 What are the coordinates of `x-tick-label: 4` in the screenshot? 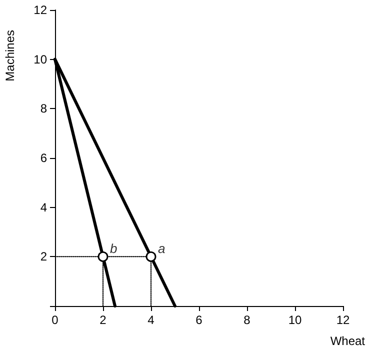 It's located at (151, 320).